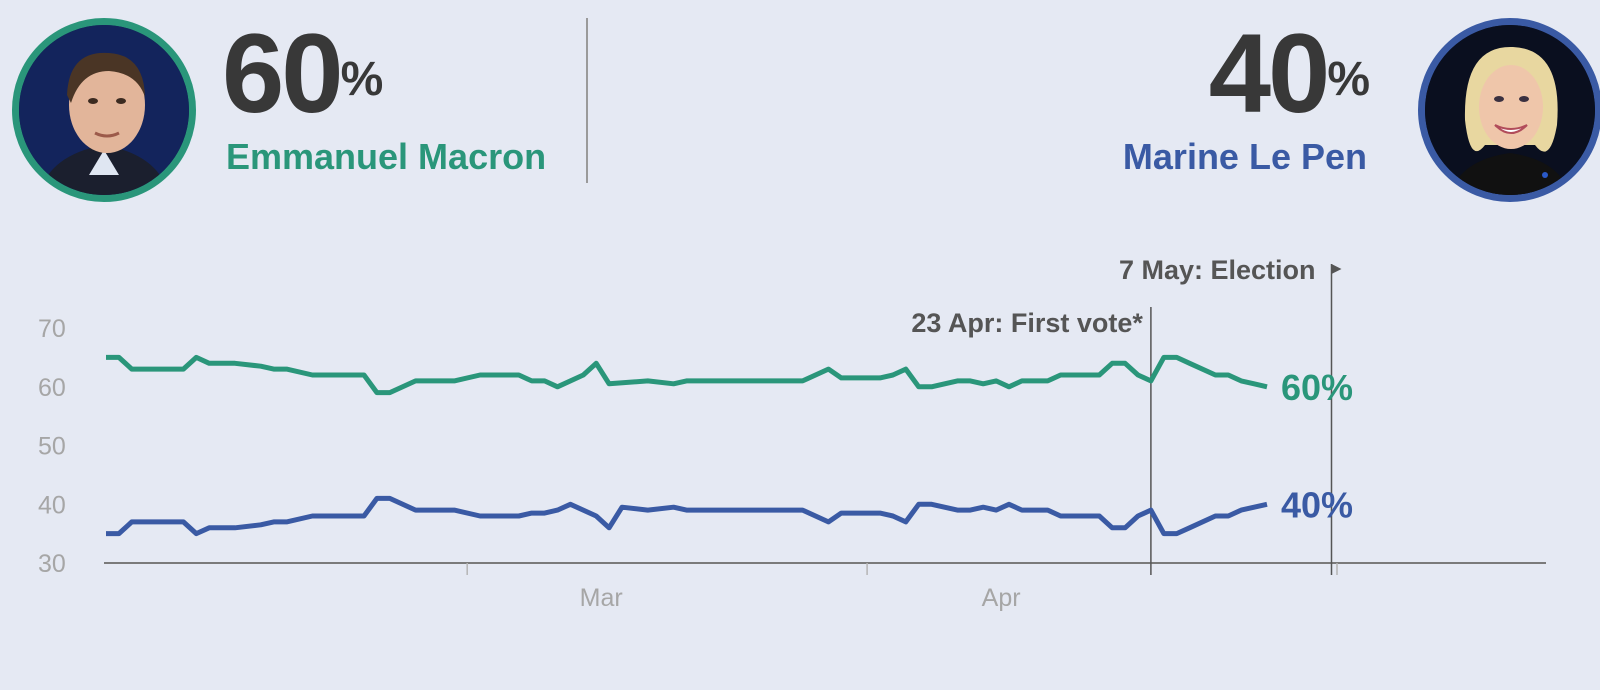 Image resolution: width=1600 pixels, height=690 pixels. I want to click on lepen-name: Marine Le Pen, so click(1244, 156).